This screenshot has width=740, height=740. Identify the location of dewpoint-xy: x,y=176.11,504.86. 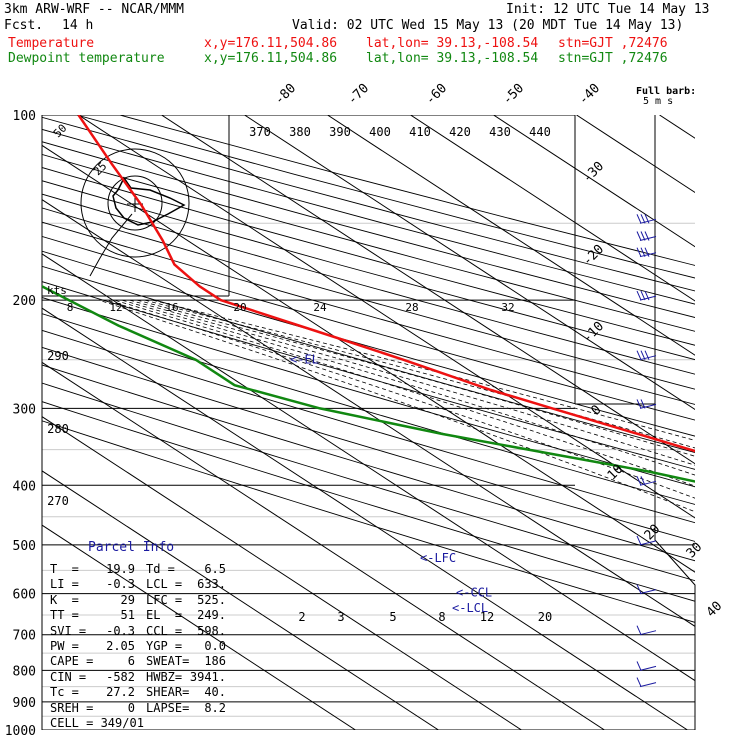
(271, 58).